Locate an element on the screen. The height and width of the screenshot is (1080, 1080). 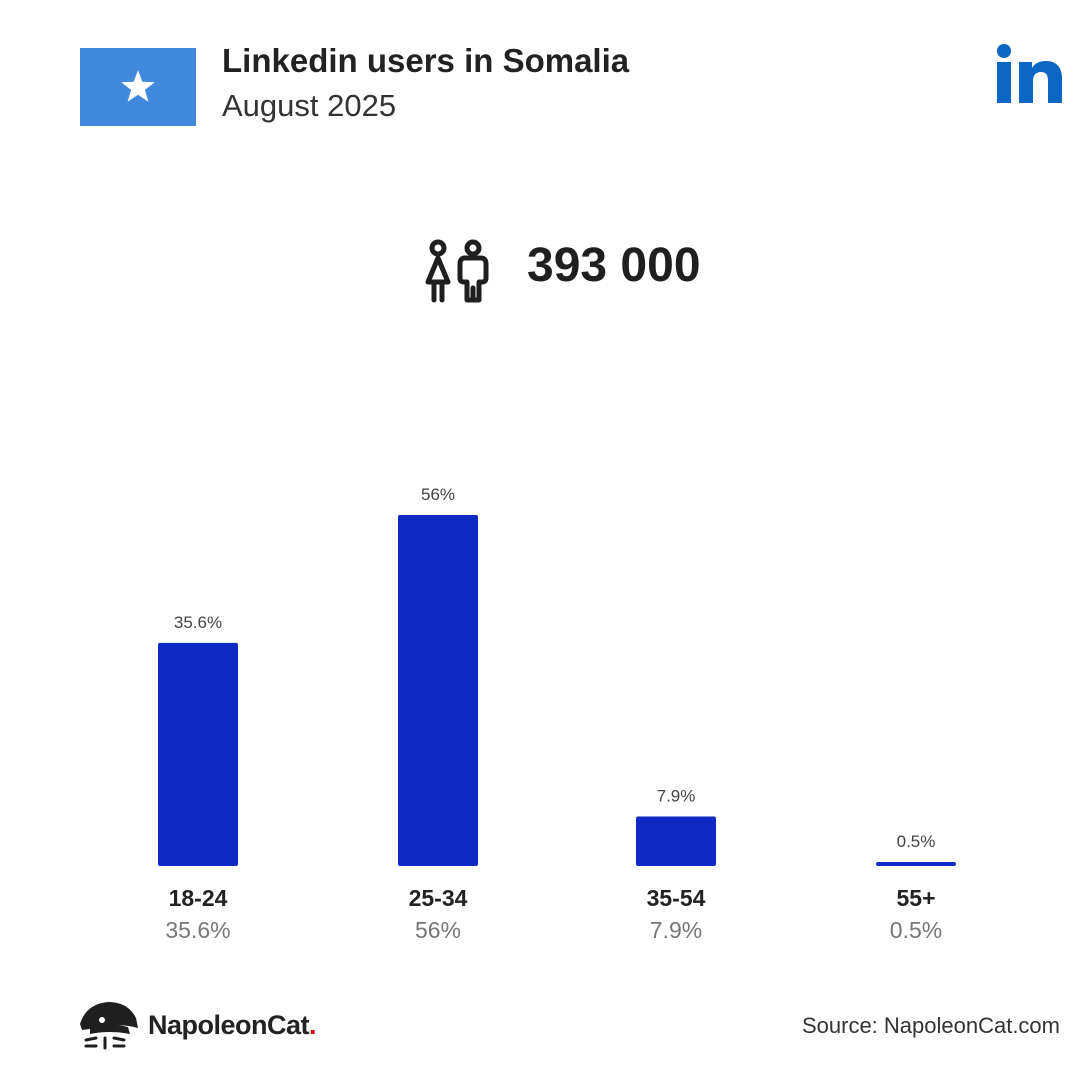
somalia-flag-icon is located at coordinates (138, 87).